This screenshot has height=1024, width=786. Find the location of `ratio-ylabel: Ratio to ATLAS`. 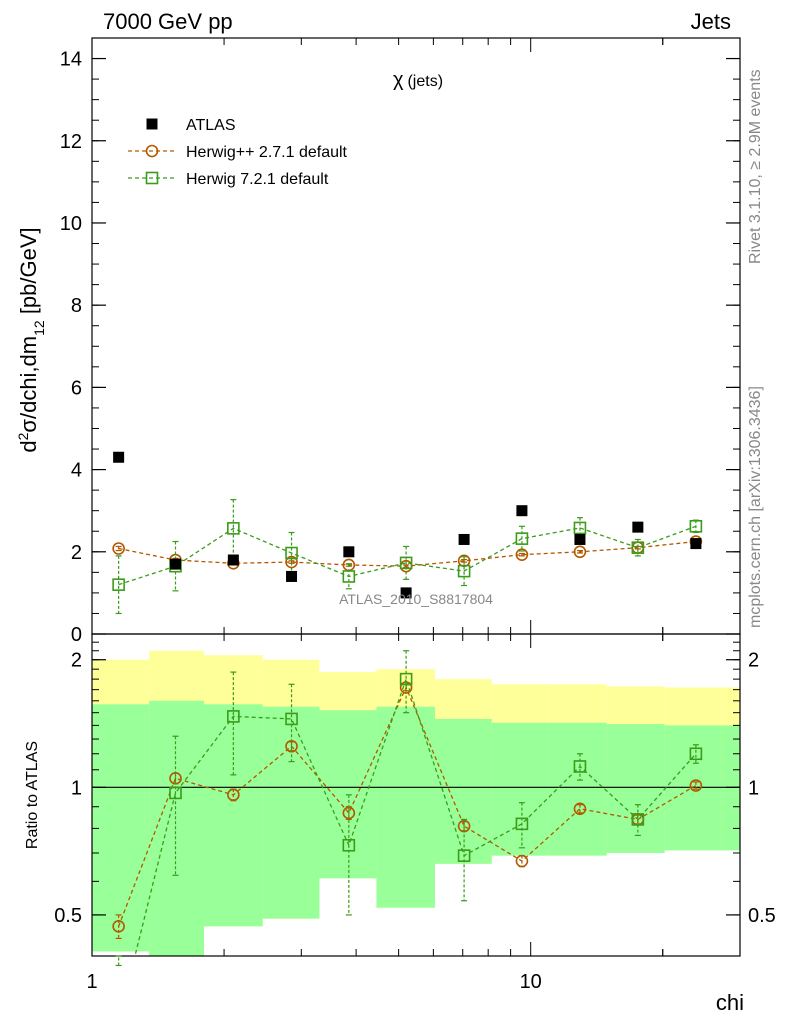

ratio-ylabel: Ratio to ATLAS is located at coordinates (32, 795).